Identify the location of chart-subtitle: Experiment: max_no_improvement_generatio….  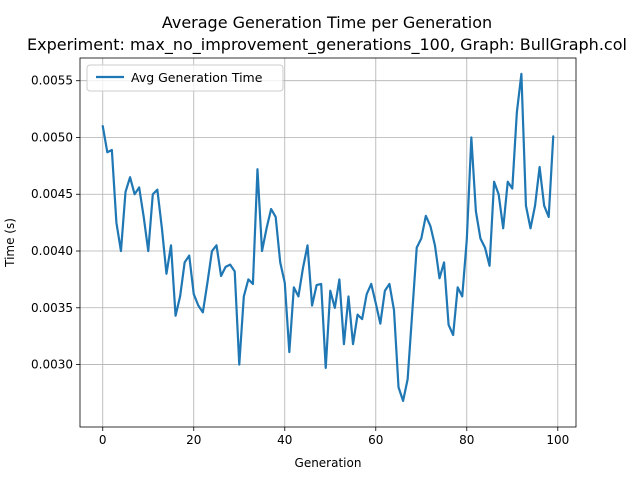
(327, 45).